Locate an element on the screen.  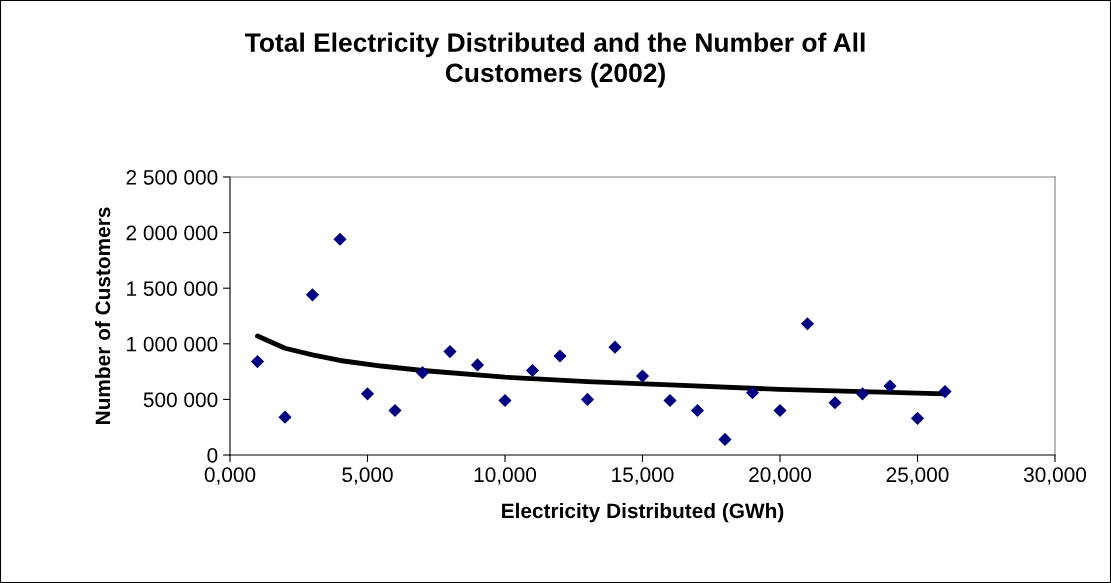
chart-title: Total Electricity Distributed and the Number of All Customers (2002) is located at coordinates (554, 60).